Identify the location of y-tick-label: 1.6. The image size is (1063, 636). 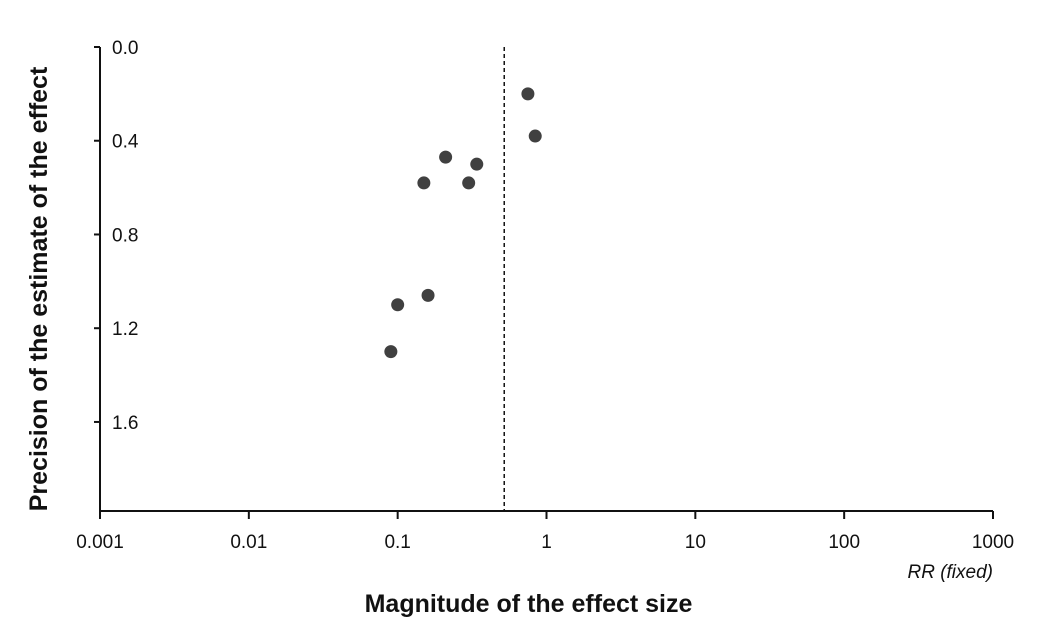
(125, 423).